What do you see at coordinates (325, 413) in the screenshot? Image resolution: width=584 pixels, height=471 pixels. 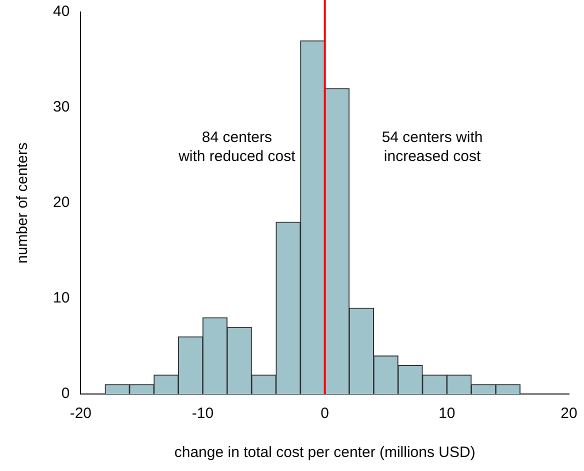 I see `x-tick-label: 0` at bounding box center [325, 413].